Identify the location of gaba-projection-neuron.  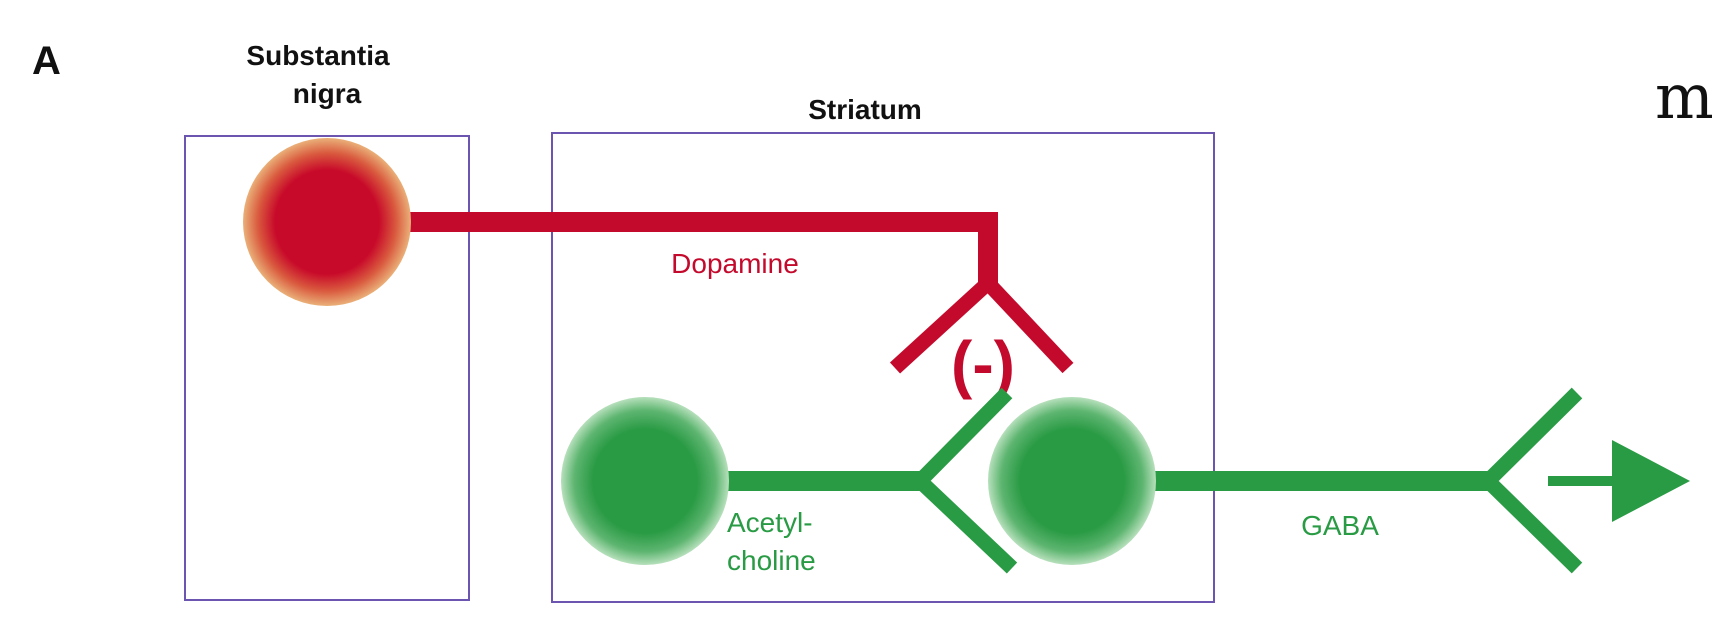
(1072, 481).